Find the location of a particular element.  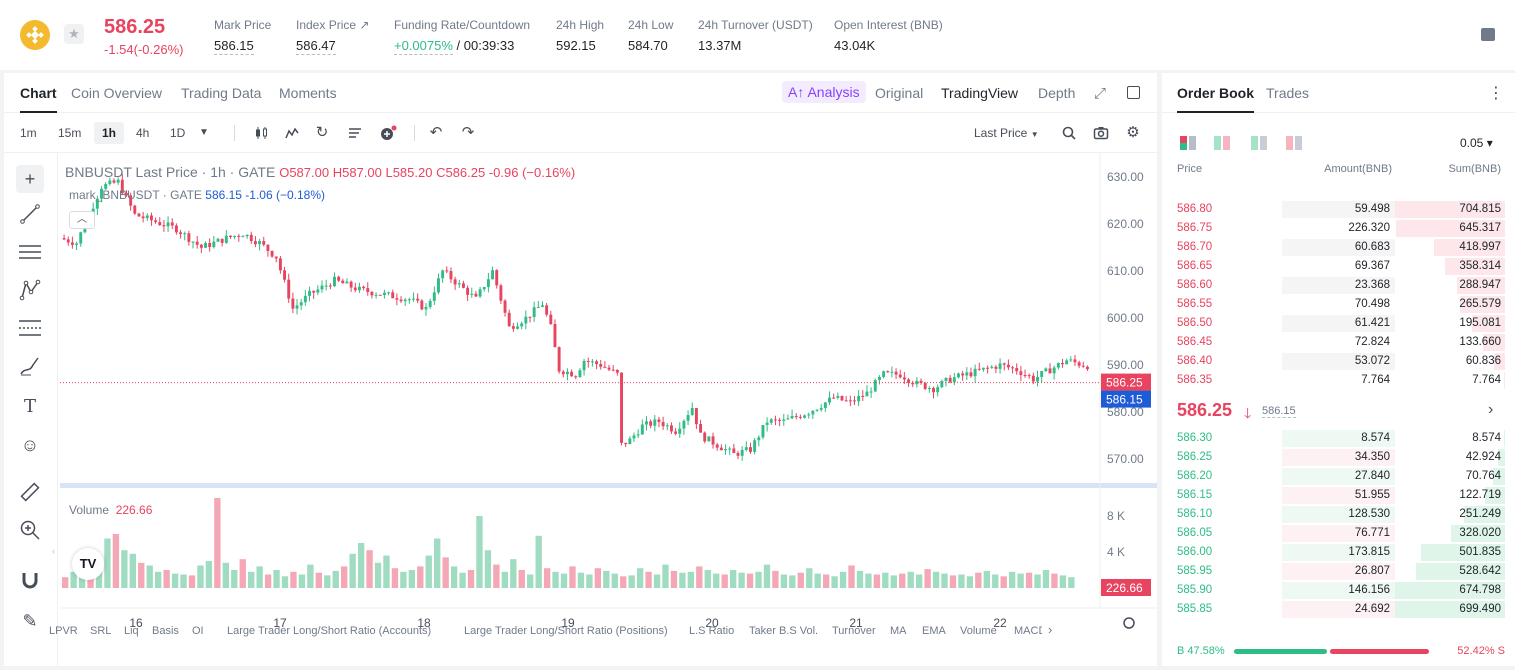

search-icon is located at coordinates (1069, 133).